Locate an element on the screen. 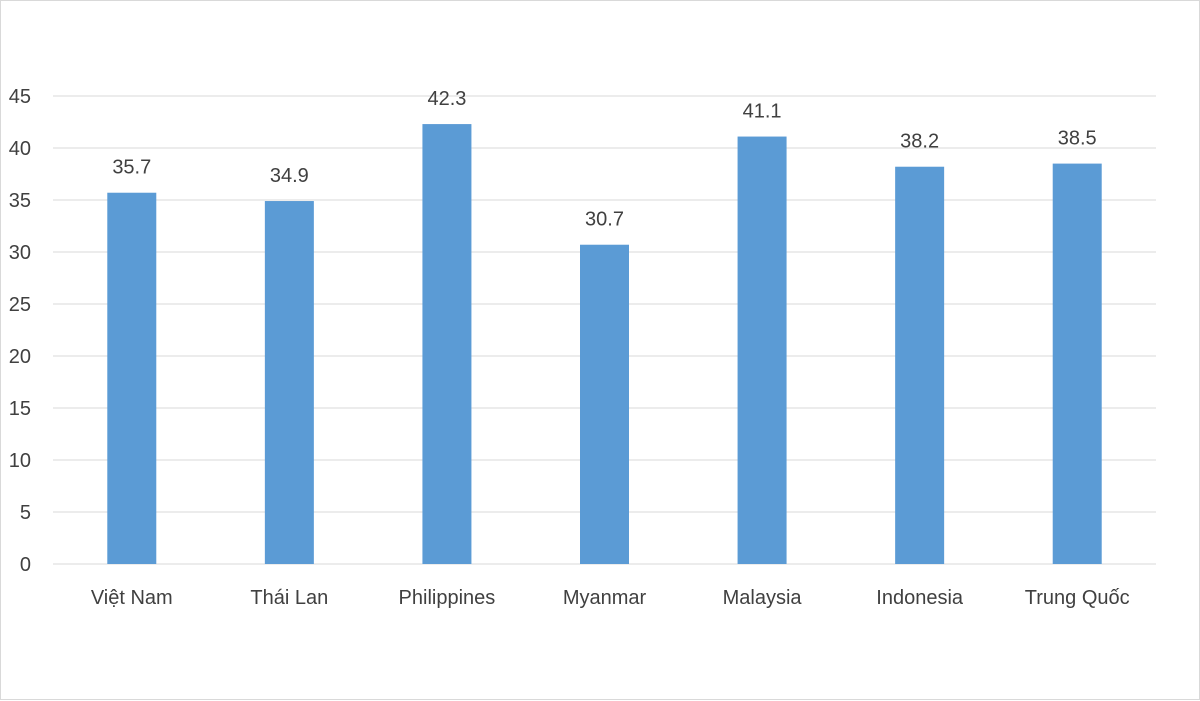 The image size is (1200, 701). y-tick-label: 20 is located at coordinates (20, 357).